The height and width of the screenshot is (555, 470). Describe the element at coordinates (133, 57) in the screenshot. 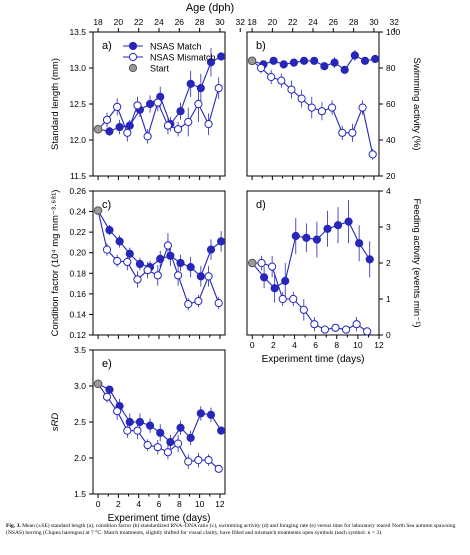

I see `legend-mismatch-marker` at that location.